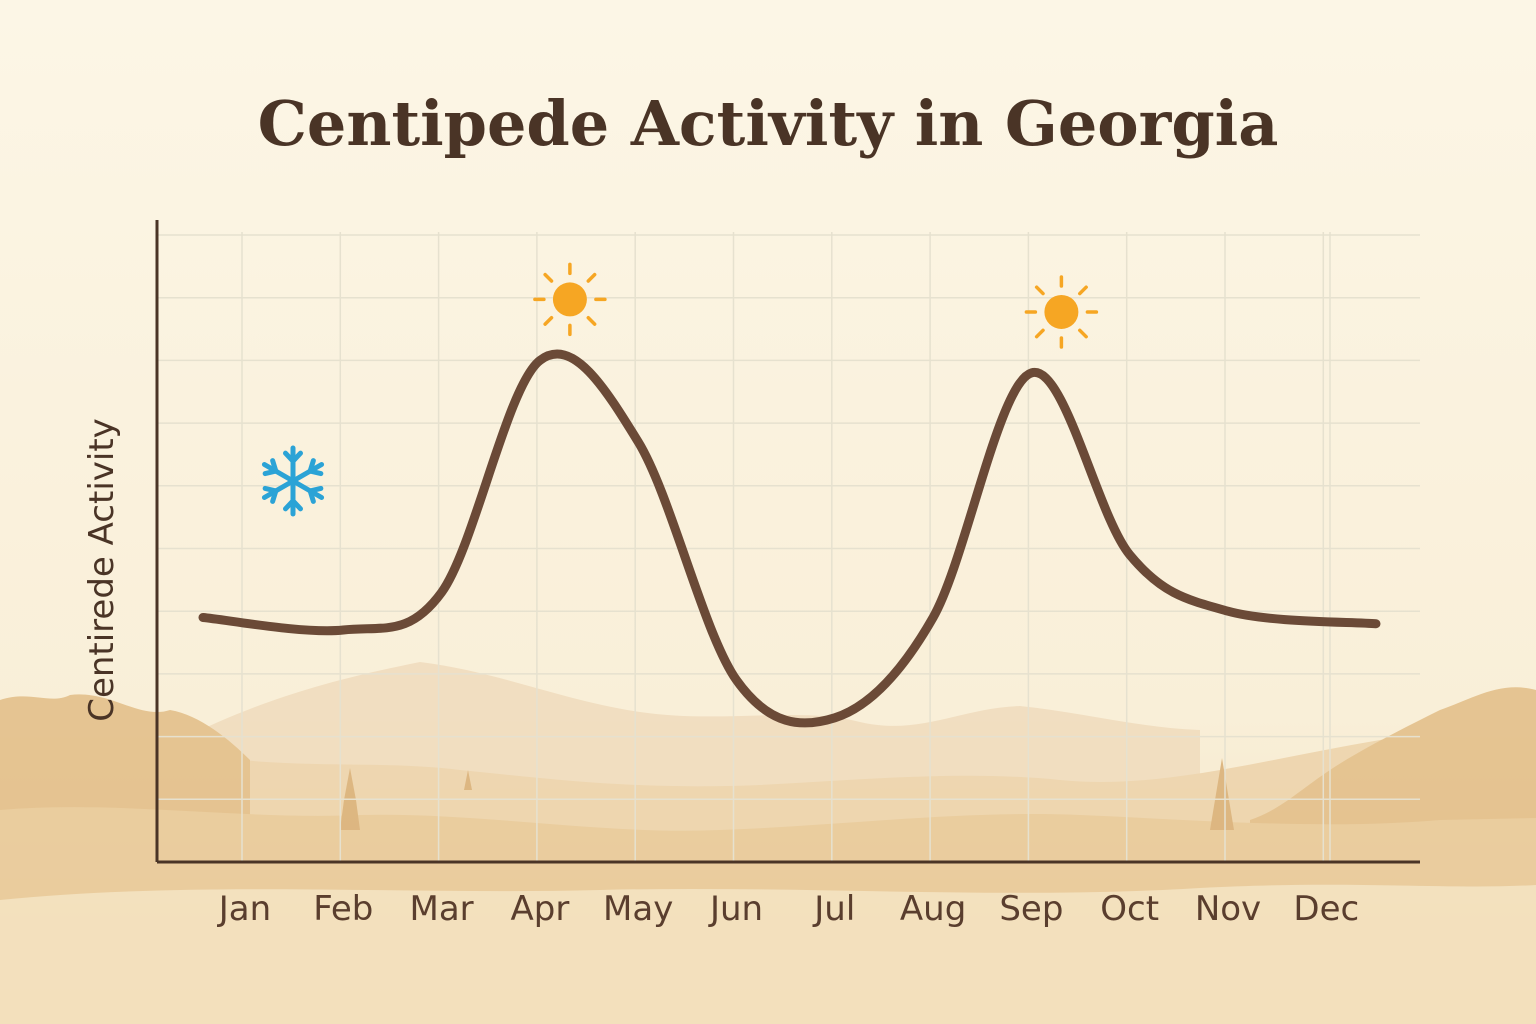 The image size is (1536, 1024). What do you see at coordinates (102, 570) in the screenshot?
I see `y-axis-label: Centirede Activity` at bounding box center [102, 570].